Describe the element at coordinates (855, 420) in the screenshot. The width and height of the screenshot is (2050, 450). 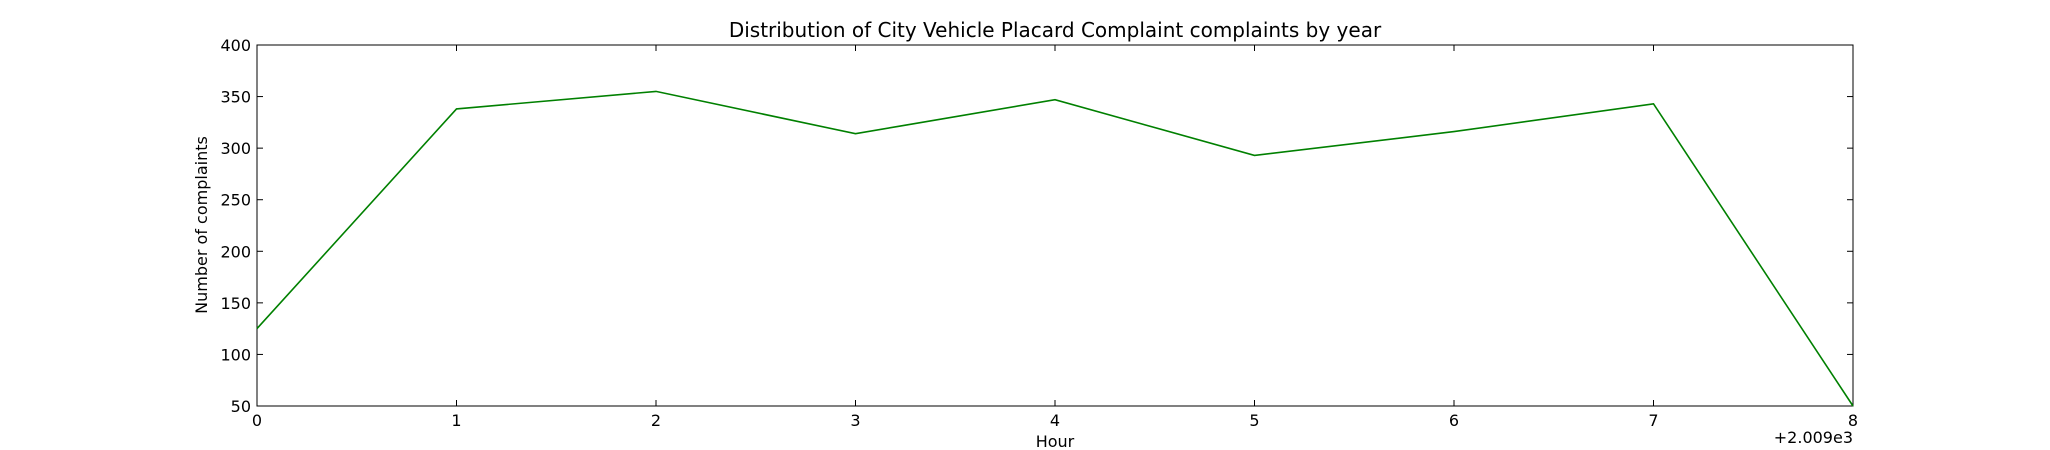
I see `x-tick-label: 3` at that location.